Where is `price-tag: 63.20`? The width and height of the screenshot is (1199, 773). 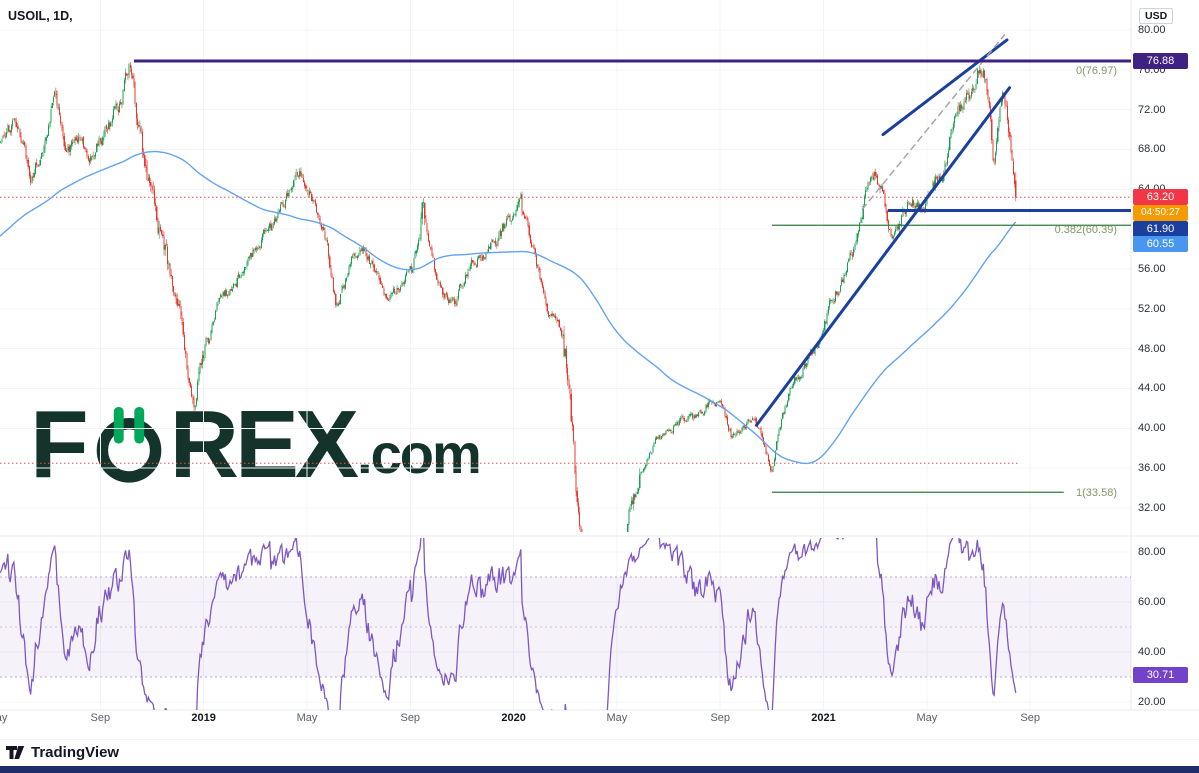 price-tag: 63.20 is located at coordinates (1160, 197).